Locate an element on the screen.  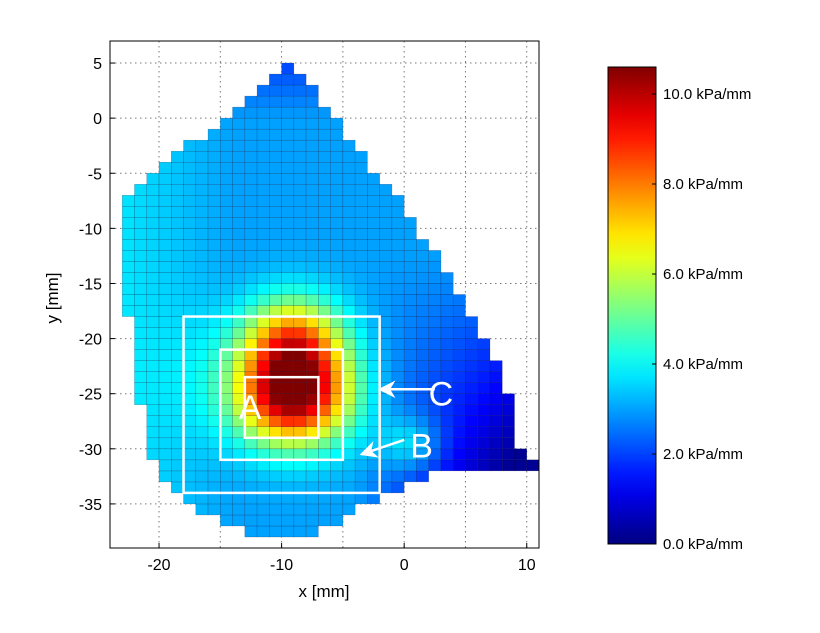
colorbar-tick-label: 2.0 kPa/mm is located at coordinates (703, 454).